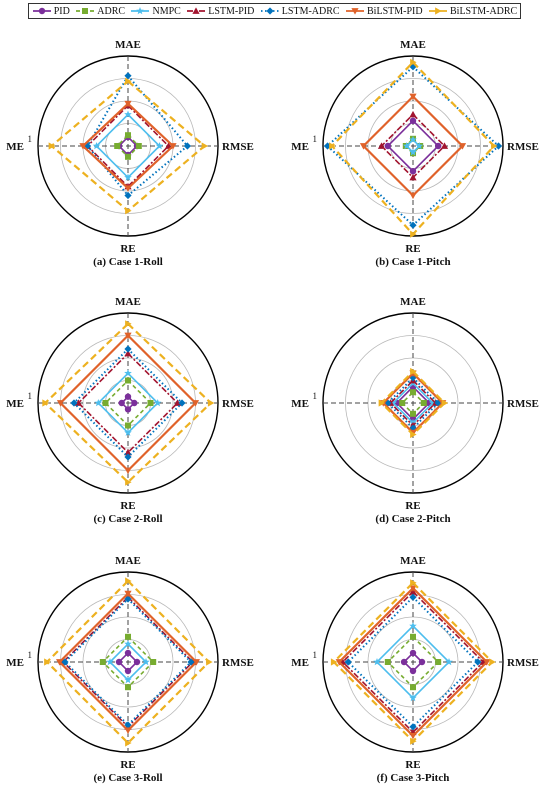  I want to click on series-lstm-adrc, so click(413, 662).